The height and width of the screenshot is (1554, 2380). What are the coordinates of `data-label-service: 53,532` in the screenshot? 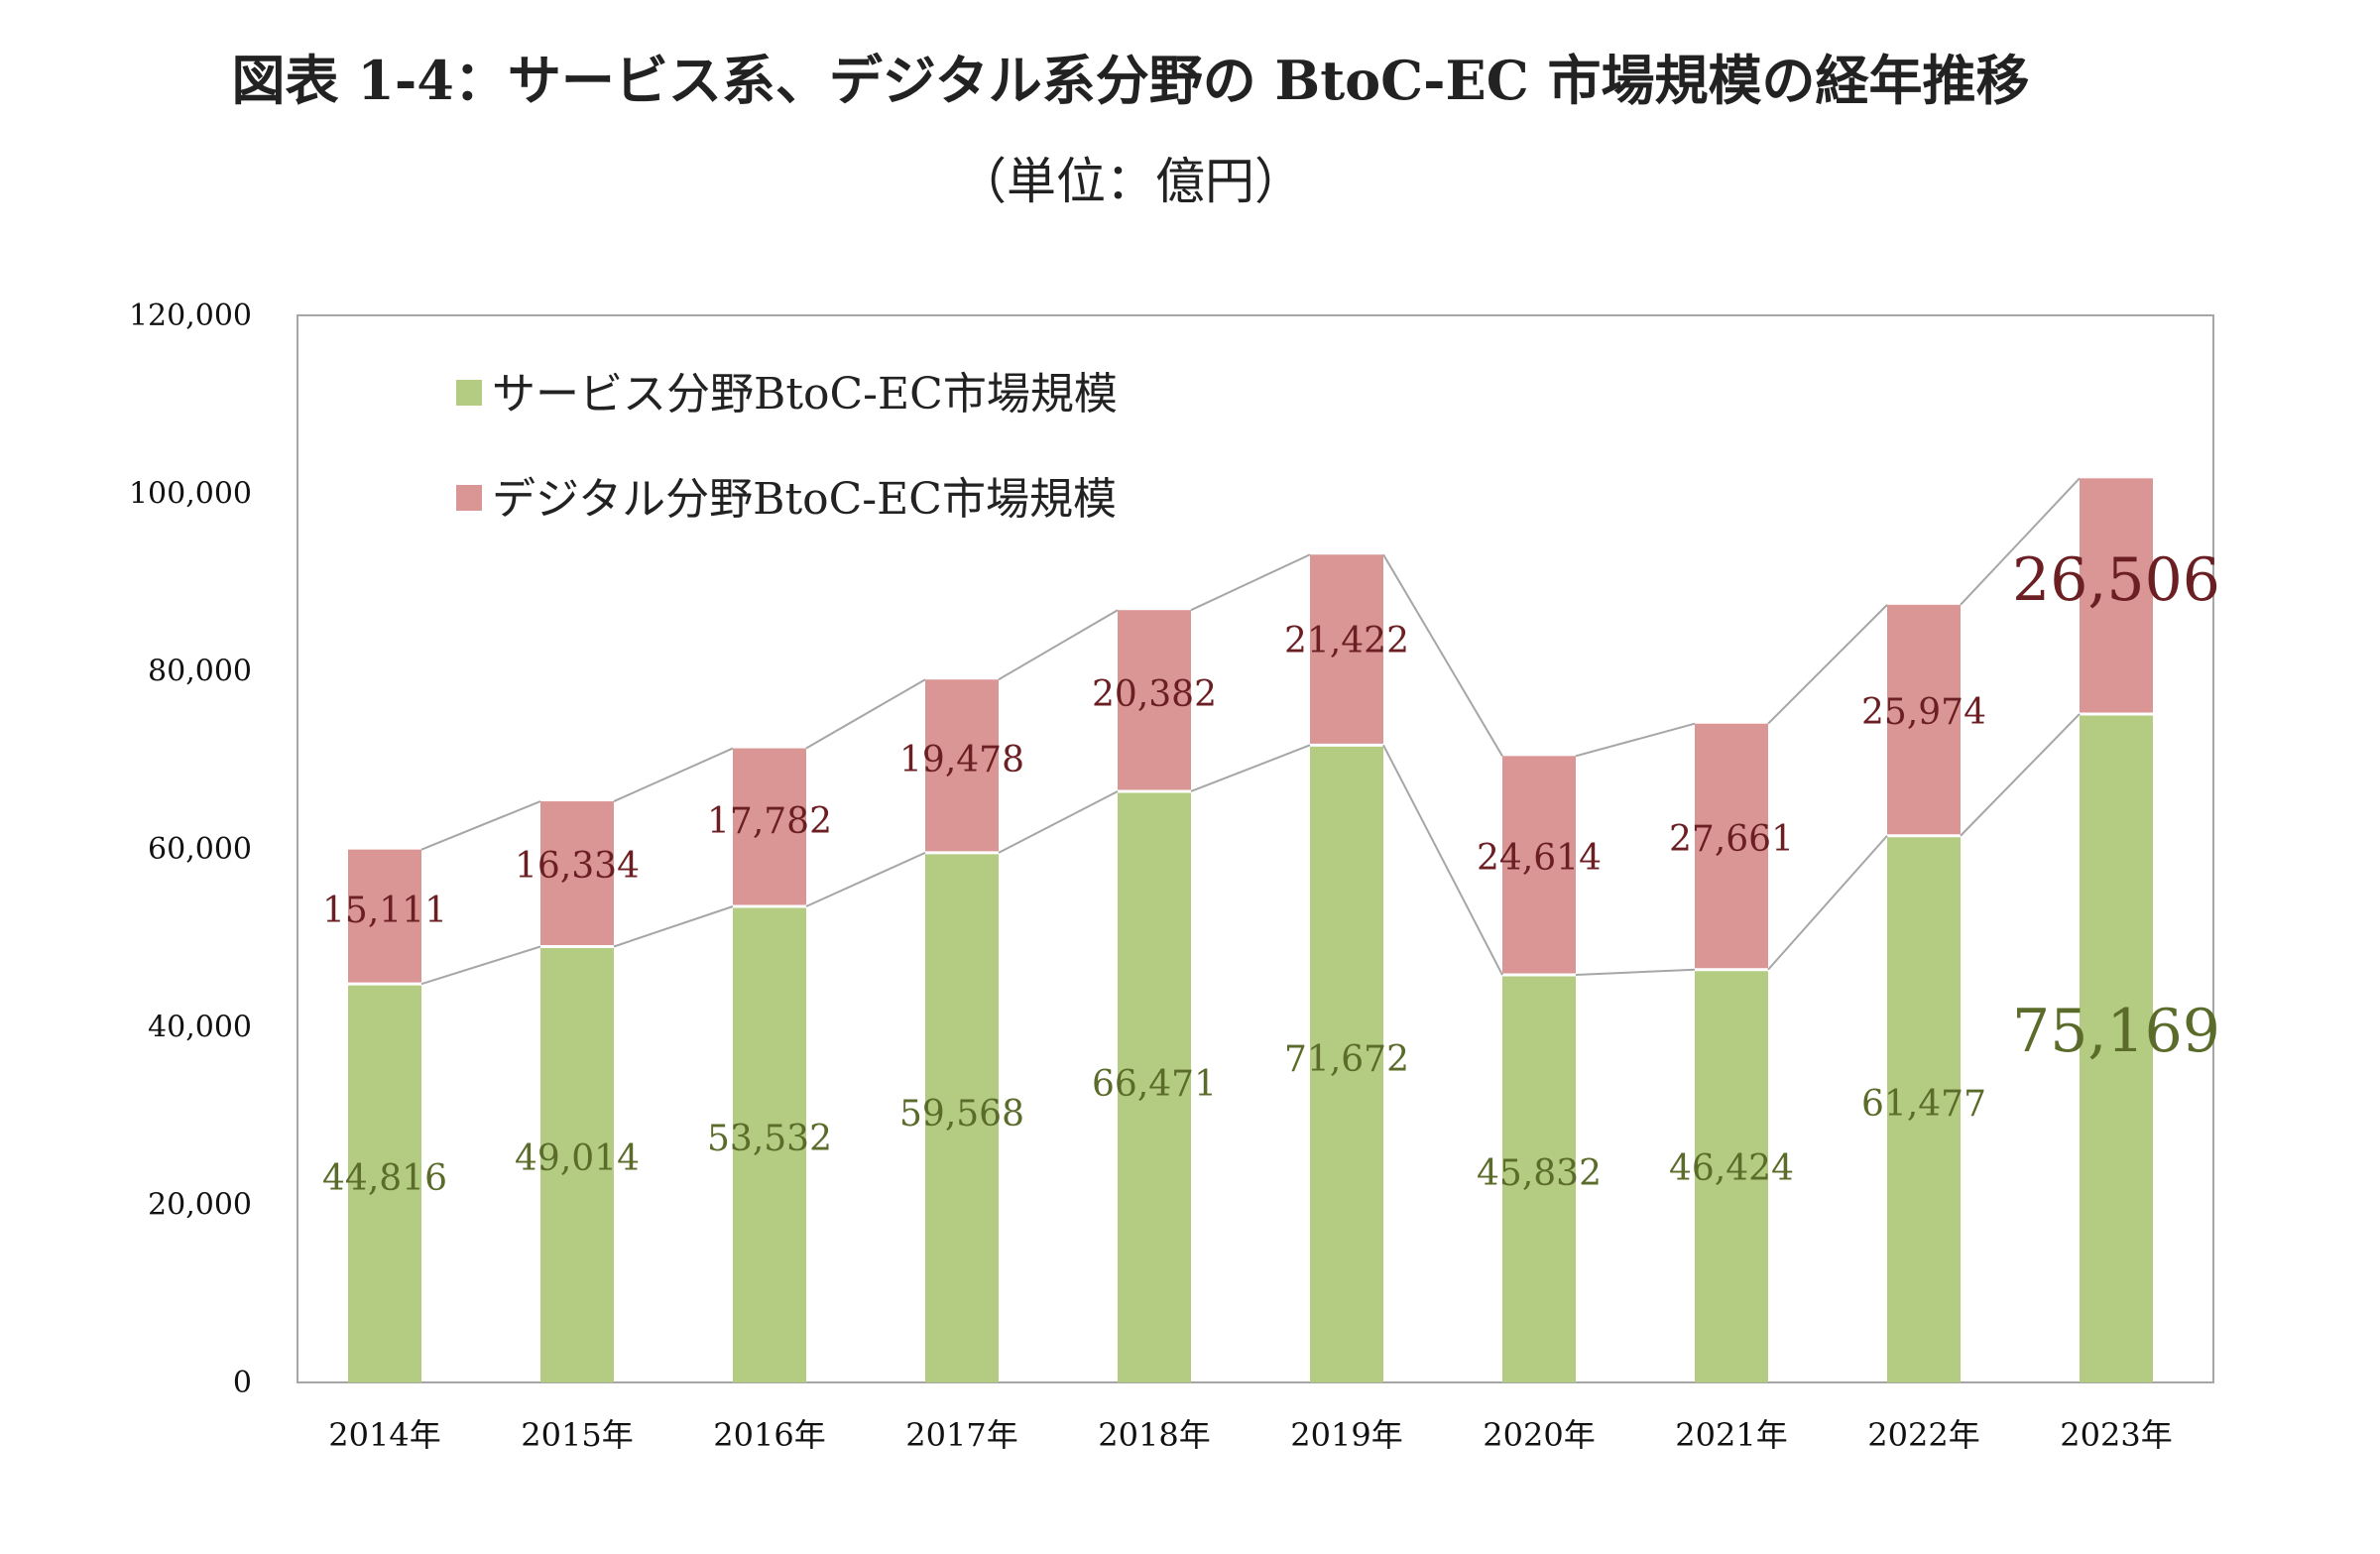 It's located at (769, 1139).